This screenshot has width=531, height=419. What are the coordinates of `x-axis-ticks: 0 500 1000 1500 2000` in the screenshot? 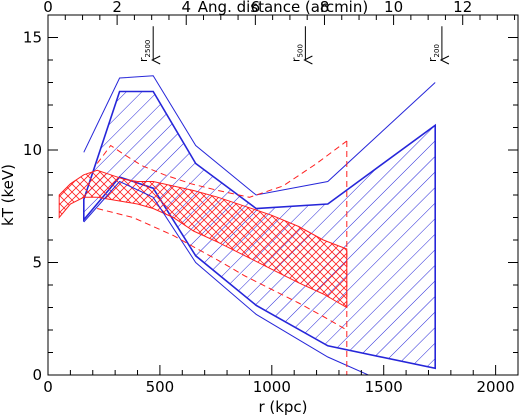 It's located at (279, 380).